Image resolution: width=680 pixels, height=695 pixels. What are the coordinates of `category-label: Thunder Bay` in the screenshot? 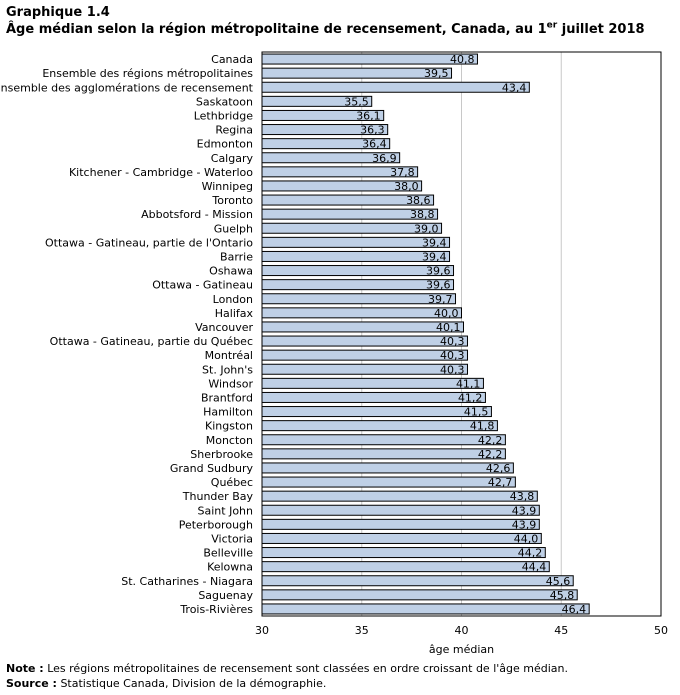 It's located at (218, 496).